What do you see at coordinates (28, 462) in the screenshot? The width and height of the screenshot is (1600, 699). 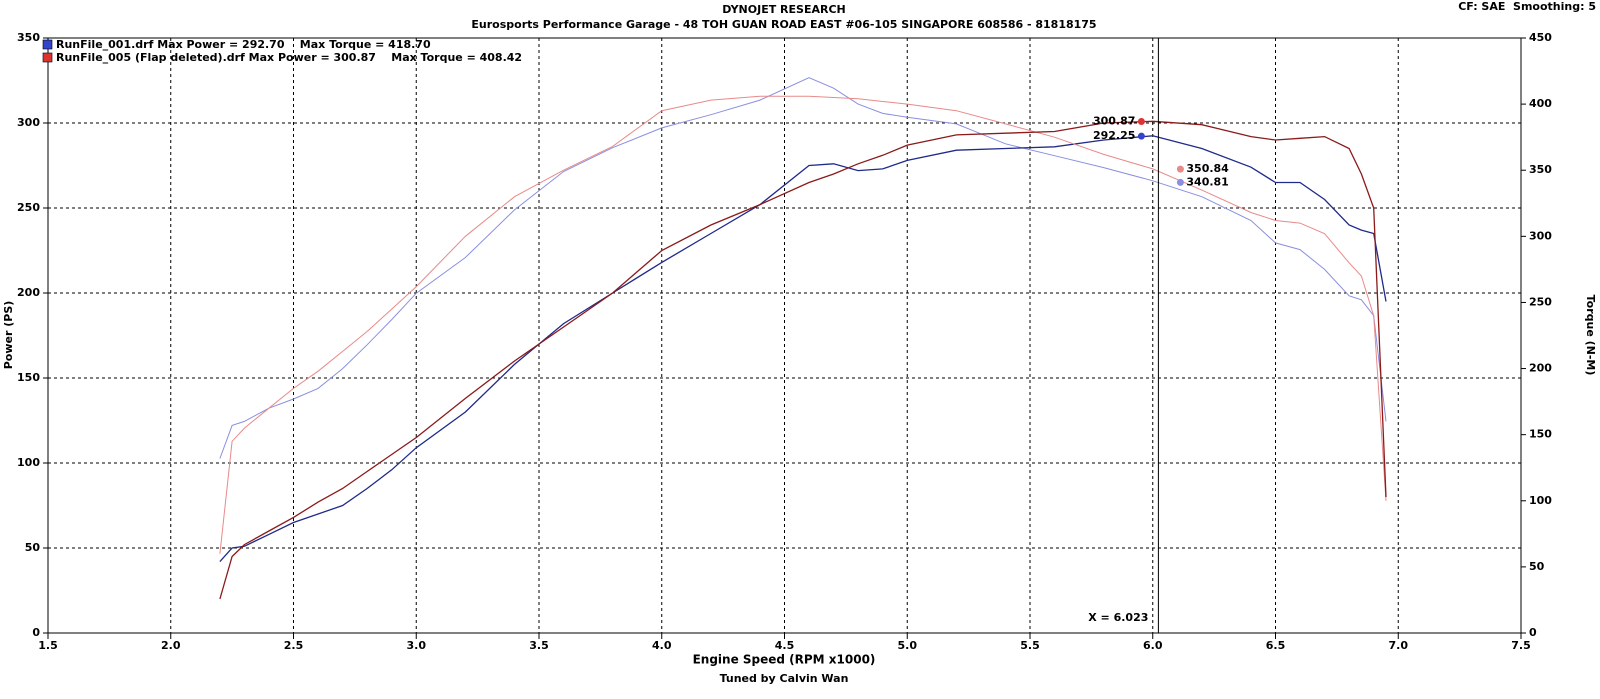 I see `y-tick-label: 100` at bounding box center [28, 462].